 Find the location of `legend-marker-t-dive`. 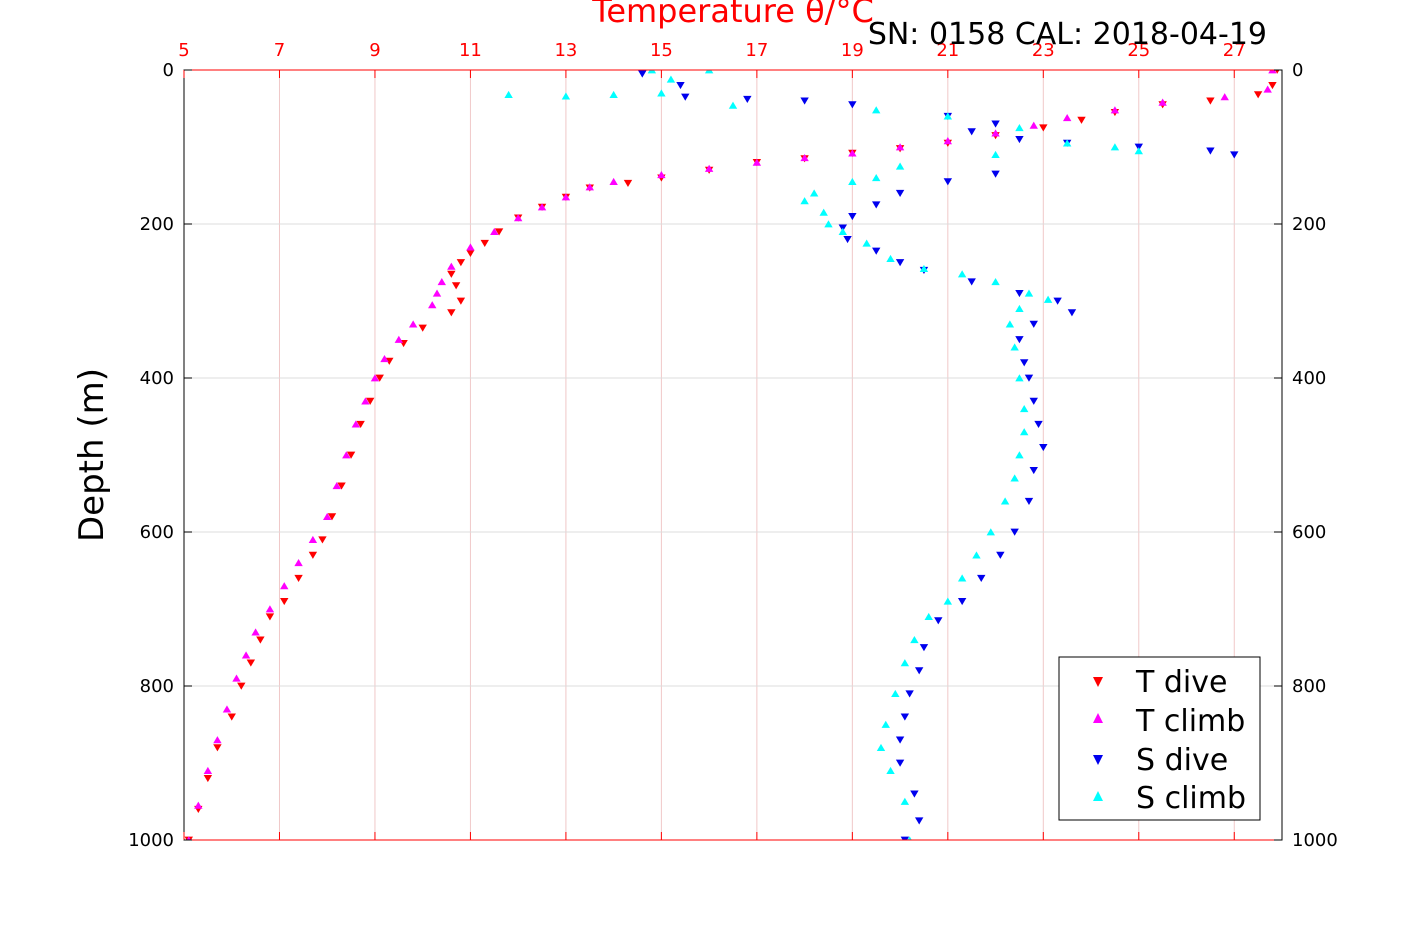

legend-marker-t-dive is located at coordinates (1098, 682).